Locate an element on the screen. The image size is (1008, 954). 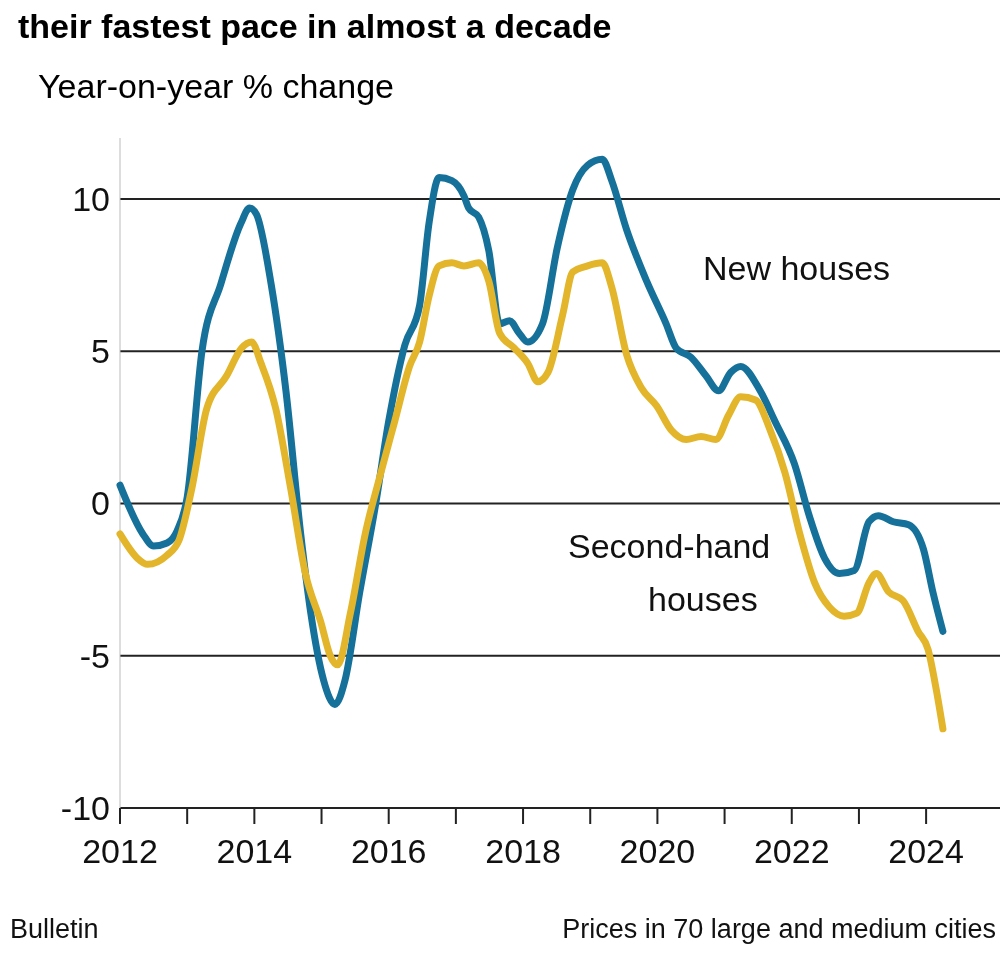
text: Bulletin is located at coordinates (54, 929).